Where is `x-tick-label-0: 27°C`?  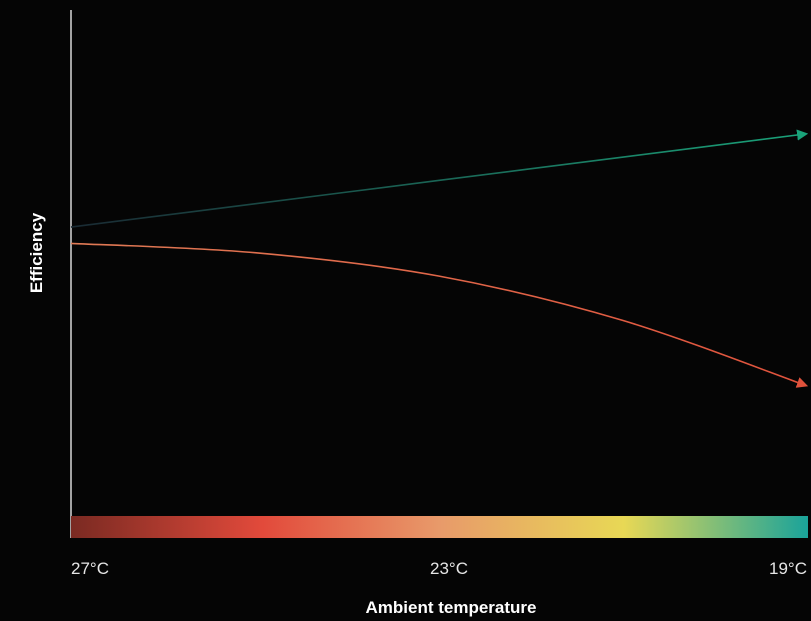 x-tick-label-0: 27°C is located at coordinates (90, 568).